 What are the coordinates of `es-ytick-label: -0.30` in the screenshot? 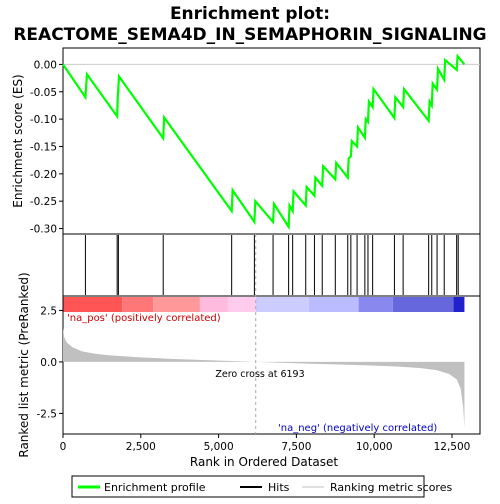 It's located at (43, 230).